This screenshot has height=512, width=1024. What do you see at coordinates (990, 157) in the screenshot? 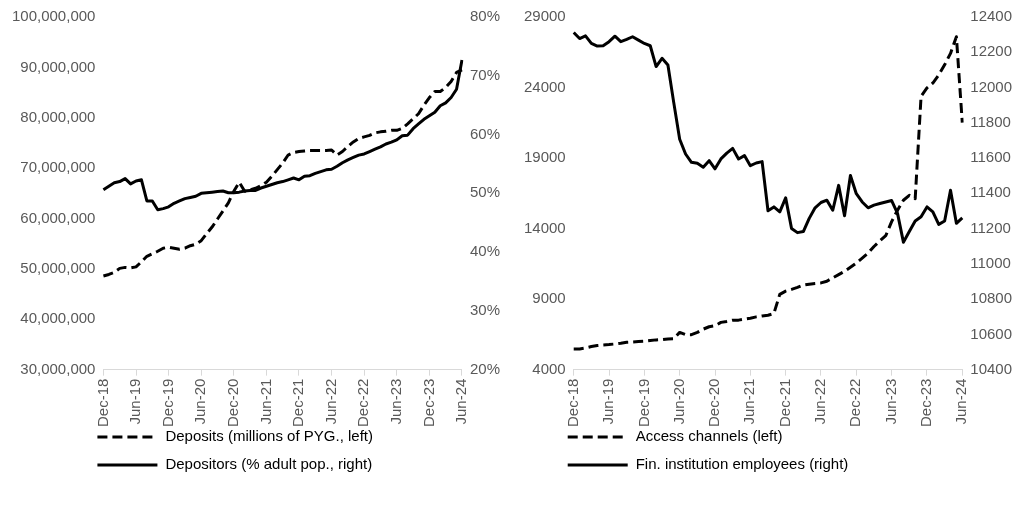
I see `y2-tick-label: 11600` at bounding box center [990, 157].